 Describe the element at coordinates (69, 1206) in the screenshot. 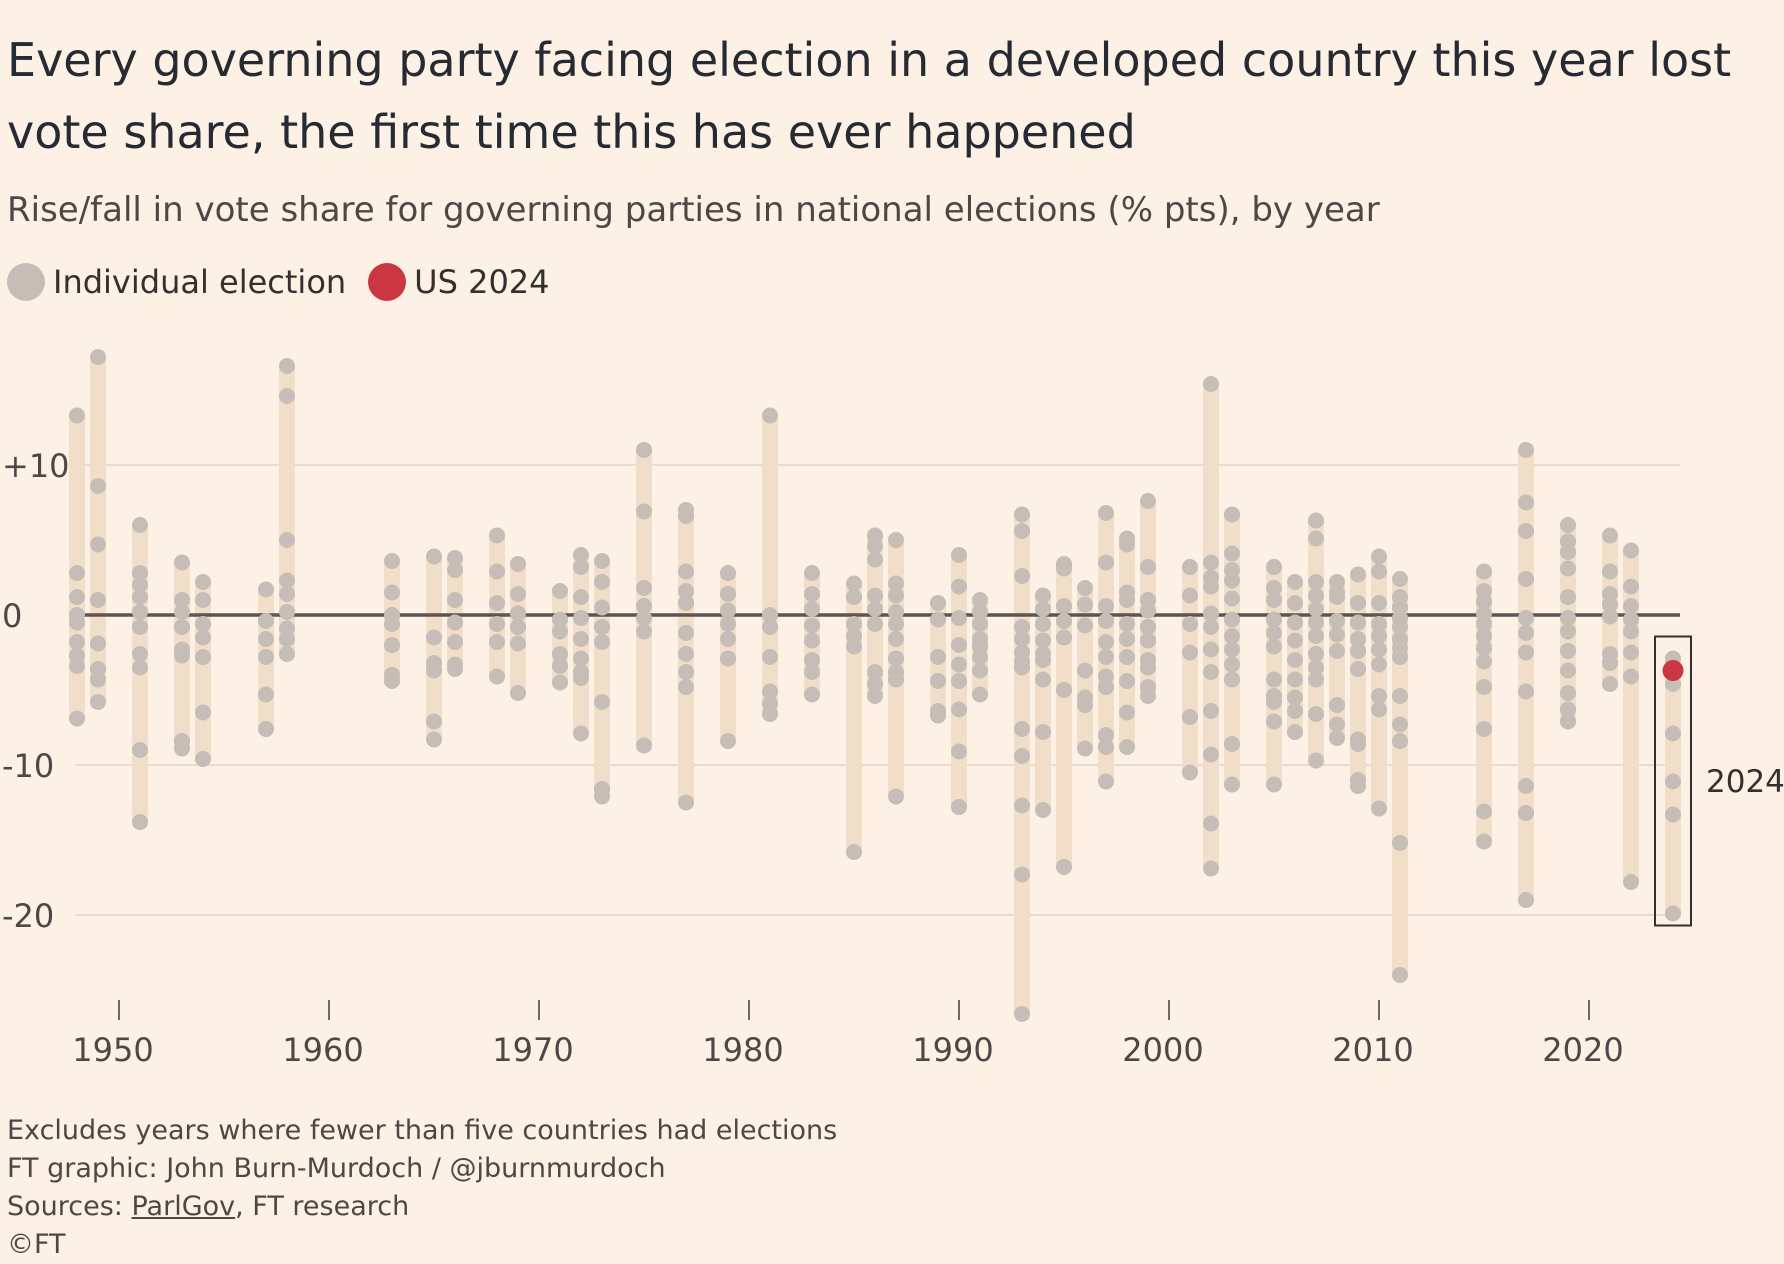

I see `sources-prefix: Sources:` at that location.